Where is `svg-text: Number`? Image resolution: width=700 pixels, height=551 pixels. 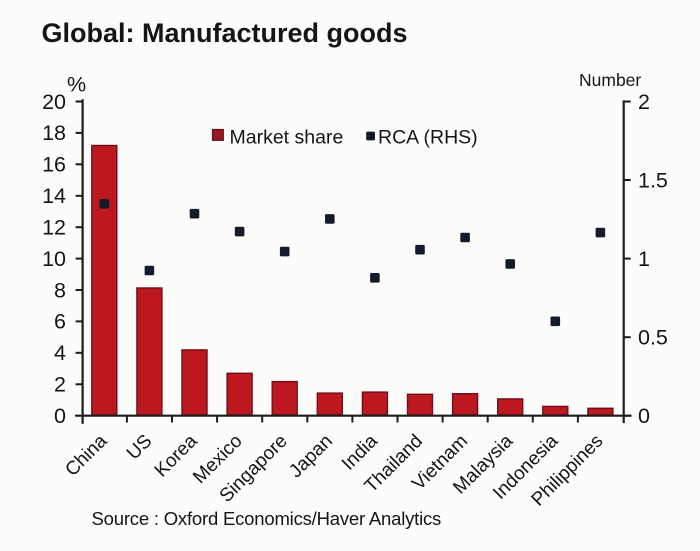
svg-text: Number is located at coordinates (610, 80).